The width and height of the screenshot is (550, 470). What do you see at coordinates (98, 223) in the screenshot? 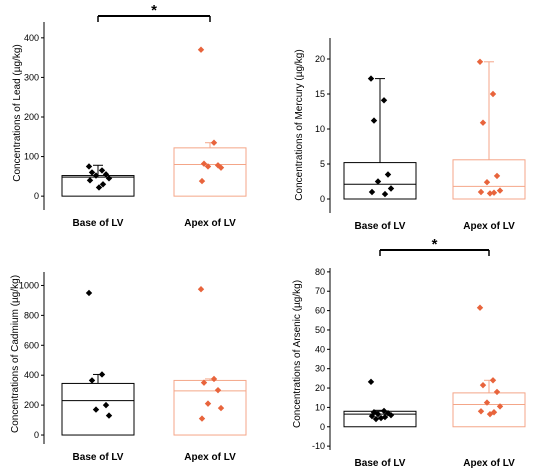
I see `lead-base-category-label: Base of LV` at bounding box center [98, 223].